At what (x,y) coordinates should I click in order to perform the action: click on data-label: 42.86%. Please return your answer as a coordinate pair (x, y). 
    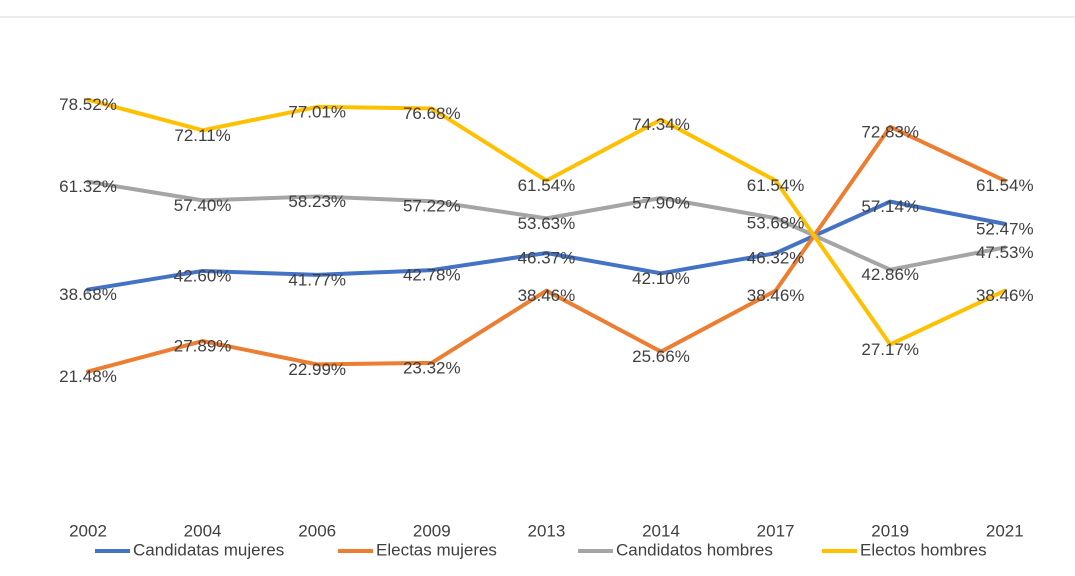
    Looking at the image, I should click on (890, 274).